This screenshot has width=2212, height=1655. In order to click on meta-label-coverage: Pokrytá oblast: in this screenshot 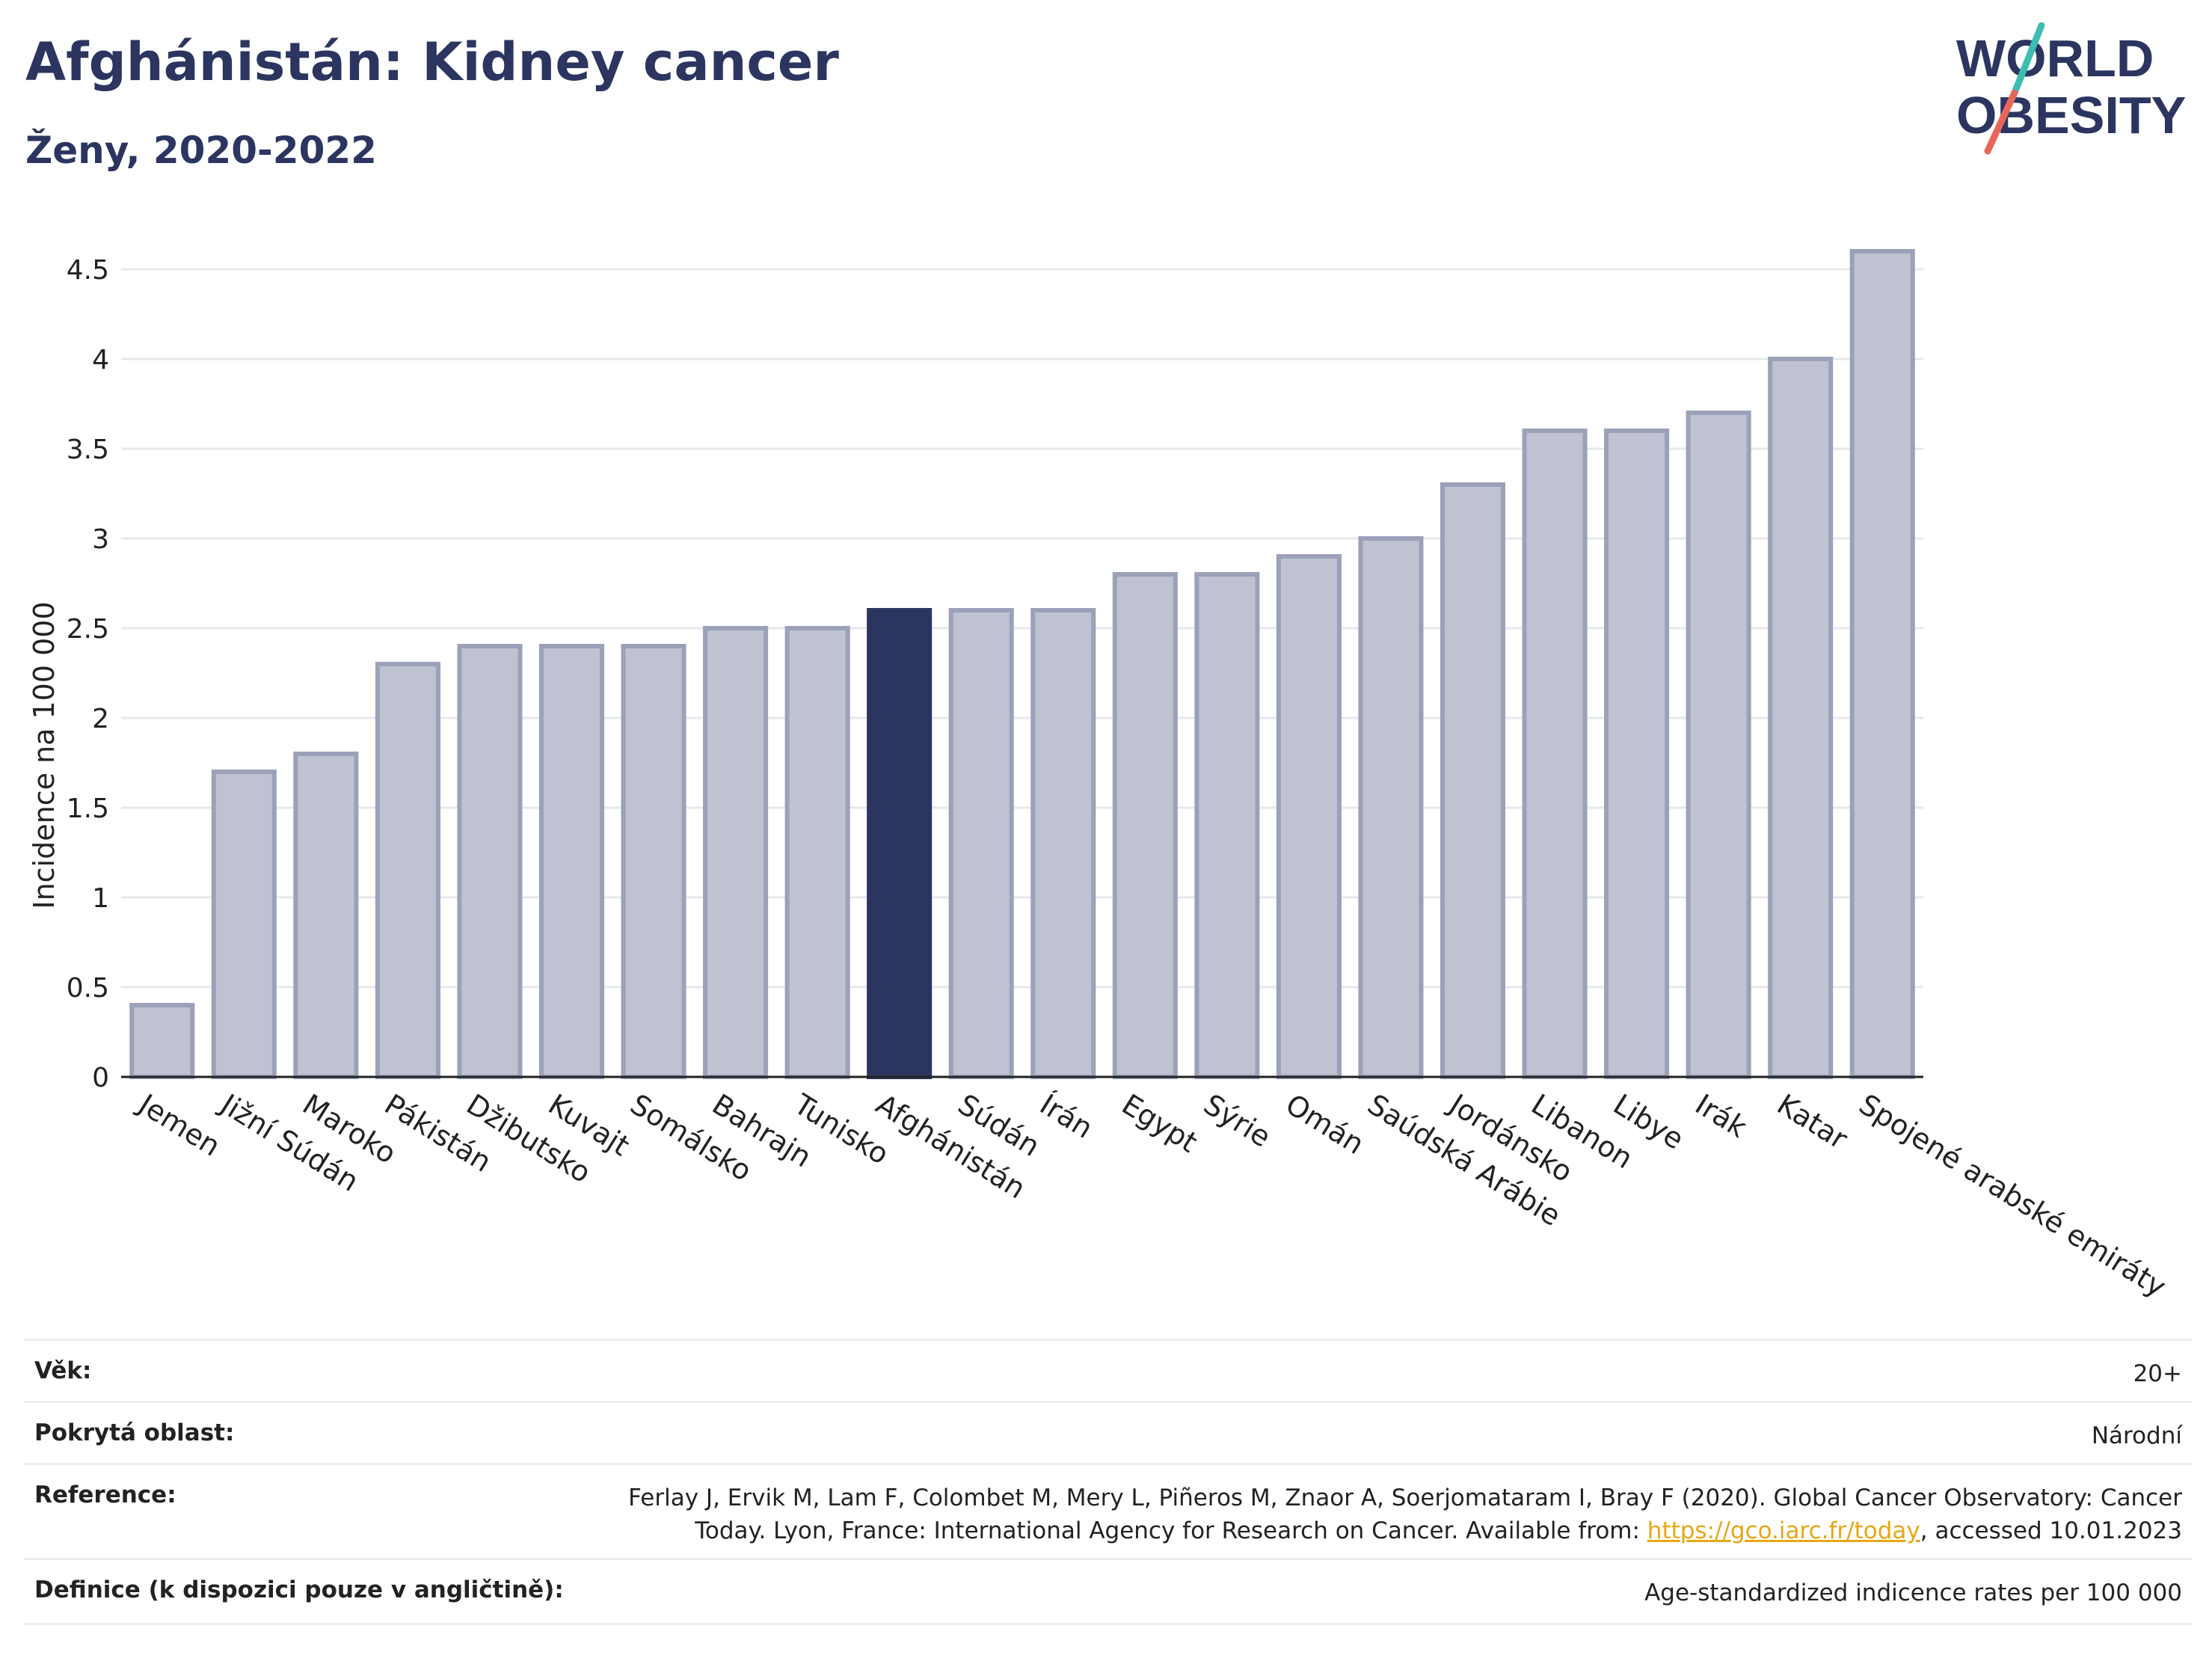, I will do `click(134, 1432)`.